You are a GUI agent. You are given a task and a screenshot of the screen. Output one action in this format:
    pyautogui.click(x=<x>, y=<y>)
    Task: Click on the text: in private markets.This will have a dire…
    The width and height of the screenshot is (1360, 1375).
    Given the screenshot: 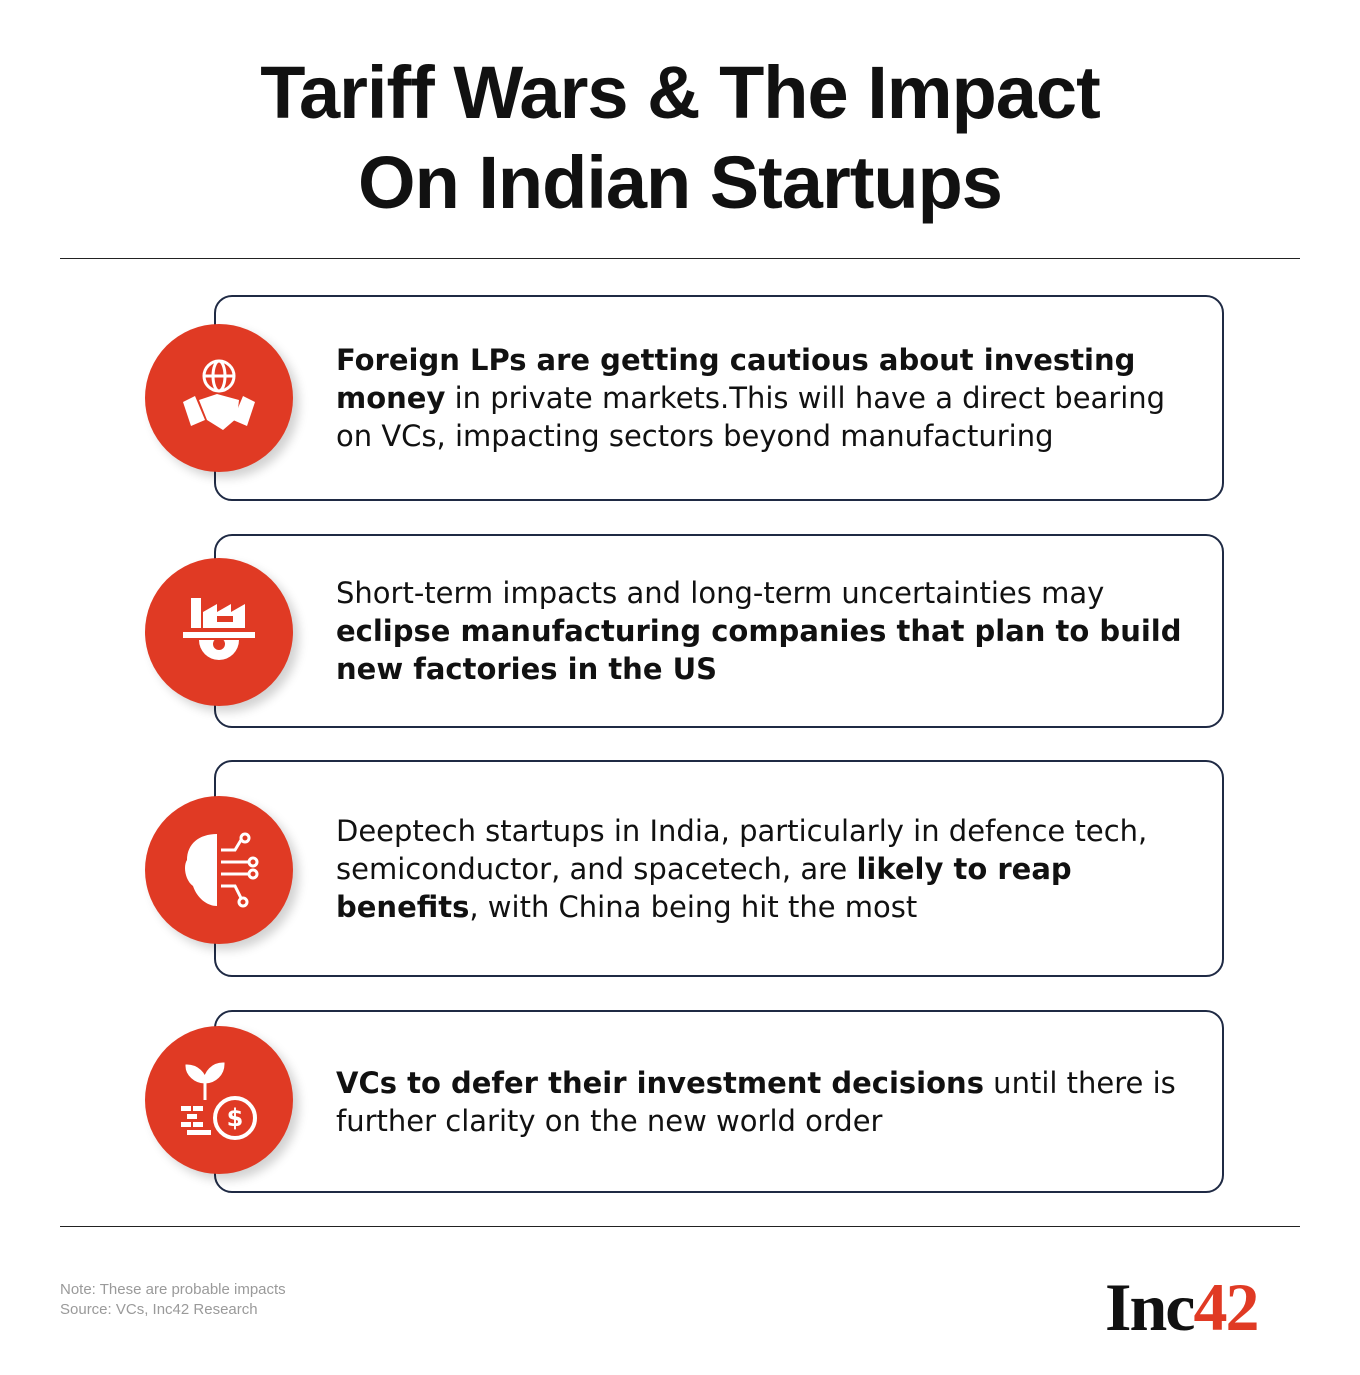 What is the action you would take?
    pyautogui.click(x=751, y=417)
    